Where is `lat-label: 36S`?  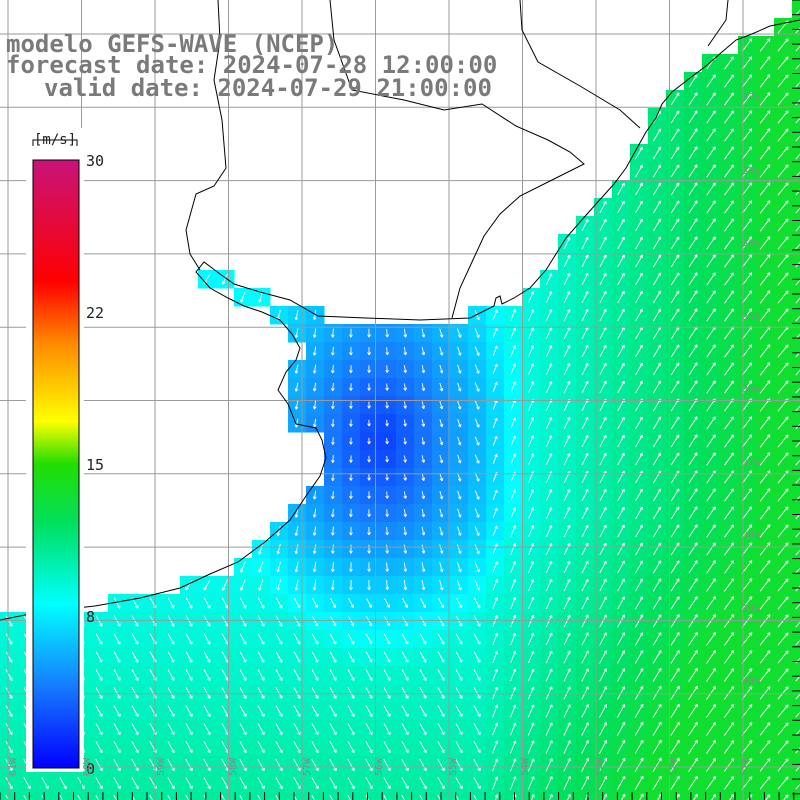 lat-label: 36S is located at coordinates (751, 389).